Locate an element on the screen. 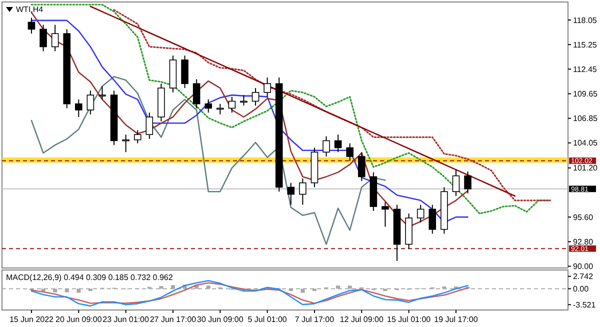  x-tick-label: 12 Jul 09:00 is located at coordinates (362, 319).